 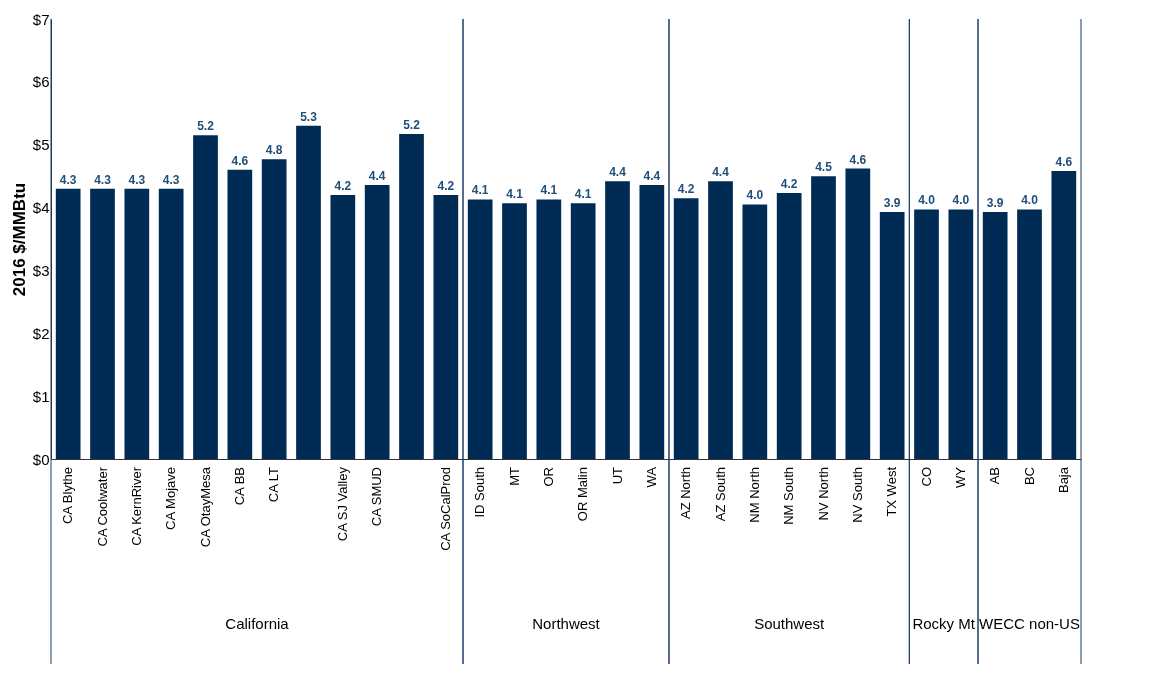 I want to click on text: Southwest, so click(x=790, y=623).